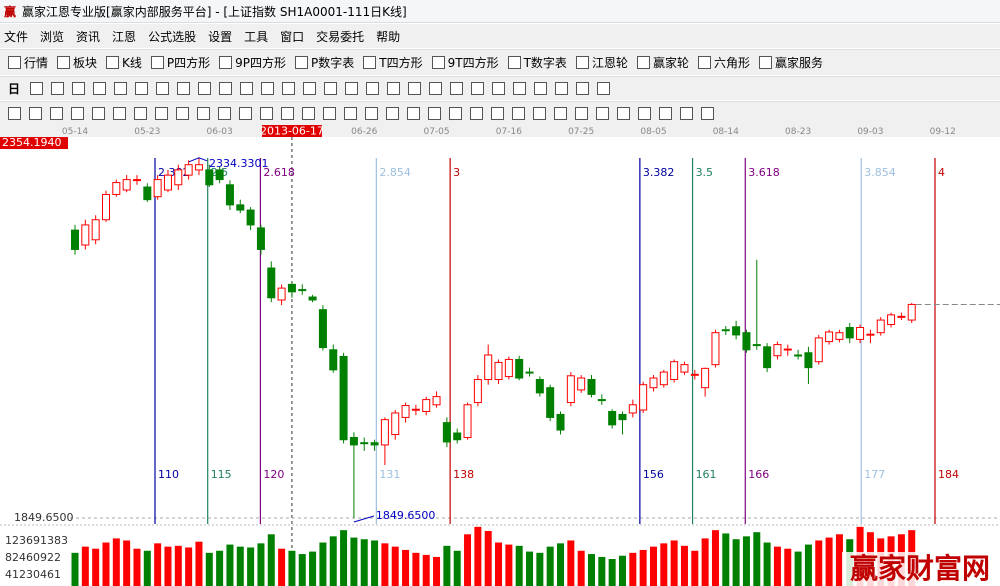 This screenshot has width=1000, height=586. I want to click on toolbar-button: 赢家服务, so click(790, 62).